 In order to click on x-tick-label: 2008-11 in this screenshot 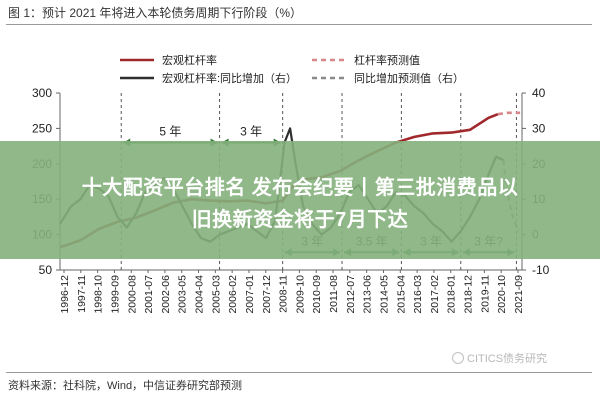, I will do `click(284, 294)`.